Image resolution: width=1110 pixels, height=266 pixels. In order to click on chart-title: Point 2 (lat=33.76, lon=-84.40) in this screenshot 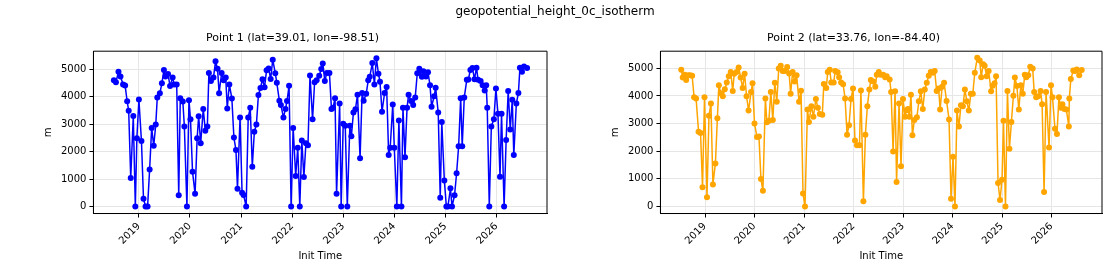, I will do `click(853, 38)`.